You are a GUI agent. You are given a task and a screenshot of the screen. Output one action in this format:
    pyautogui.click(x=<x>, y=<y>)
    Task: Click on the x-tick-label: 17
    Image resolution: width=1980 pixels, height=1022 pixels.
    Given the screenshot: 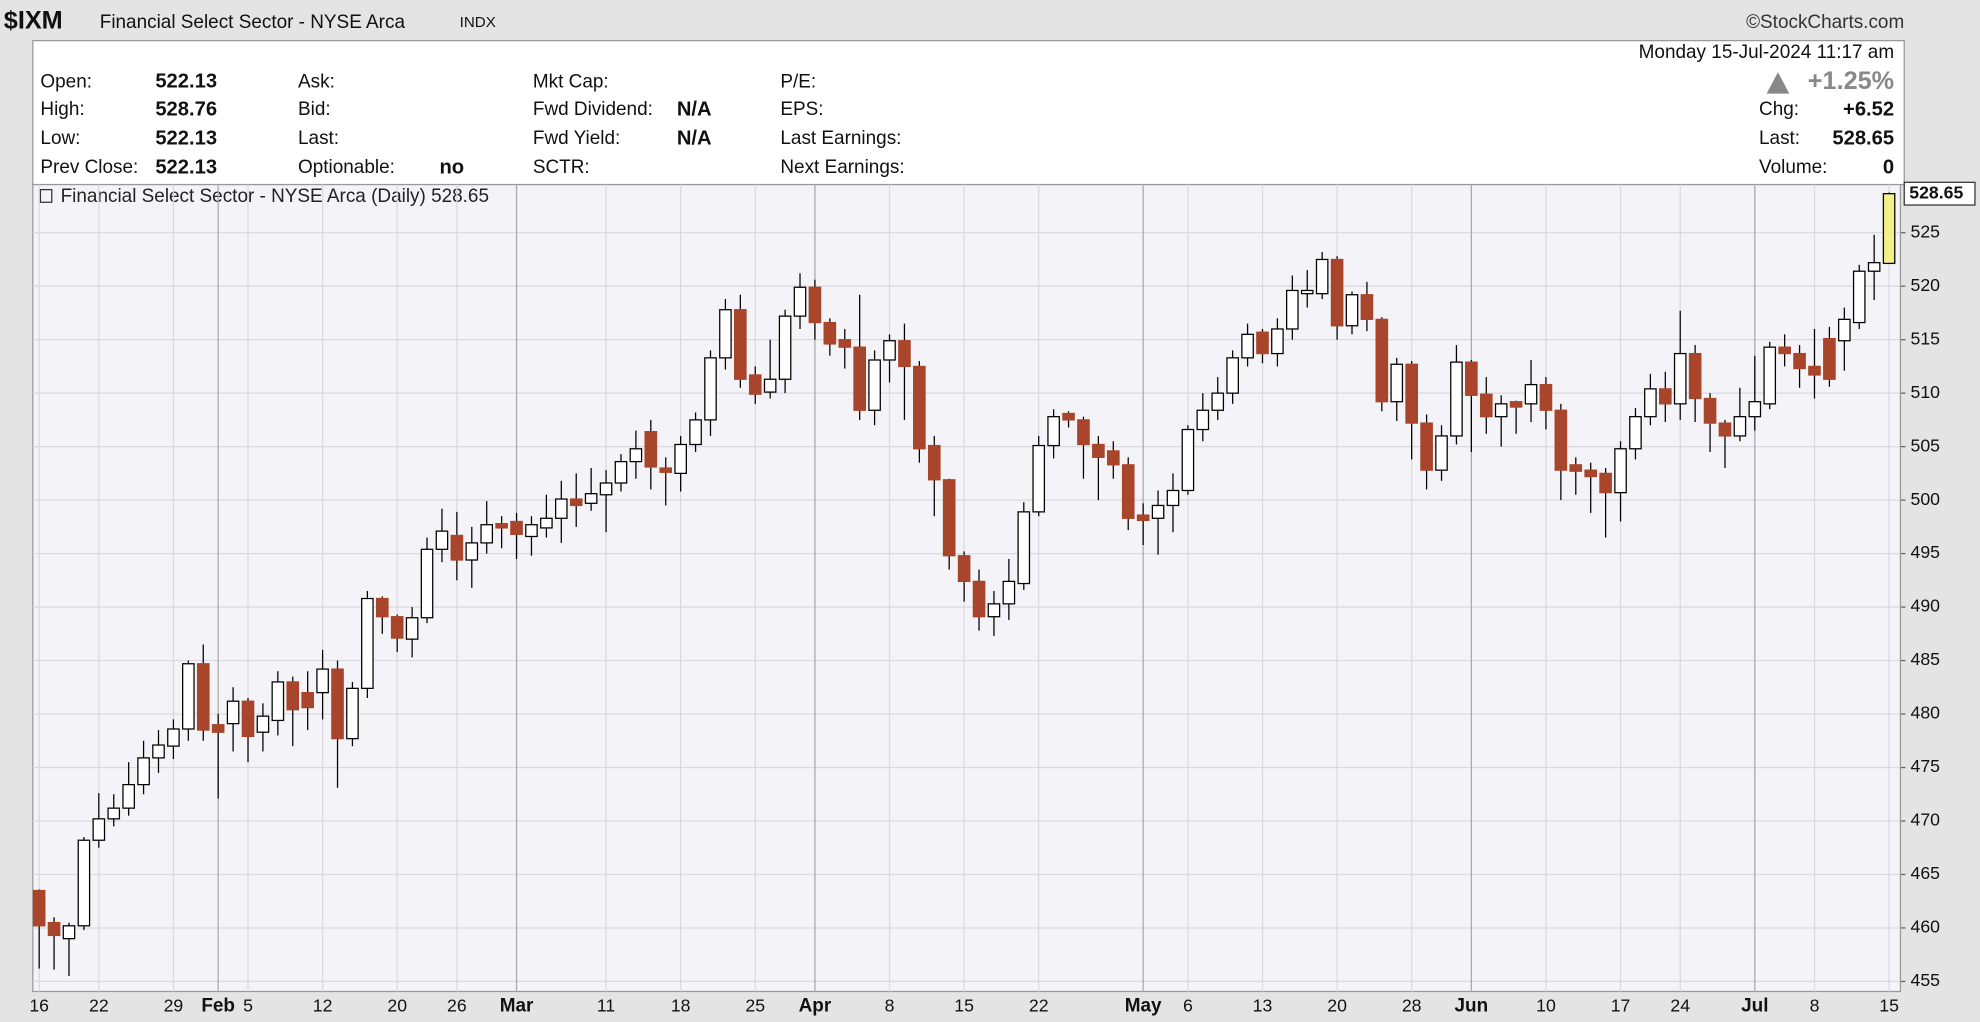 What is the action you would take?
    pyautogui.click(x=1621, y=1005)
    